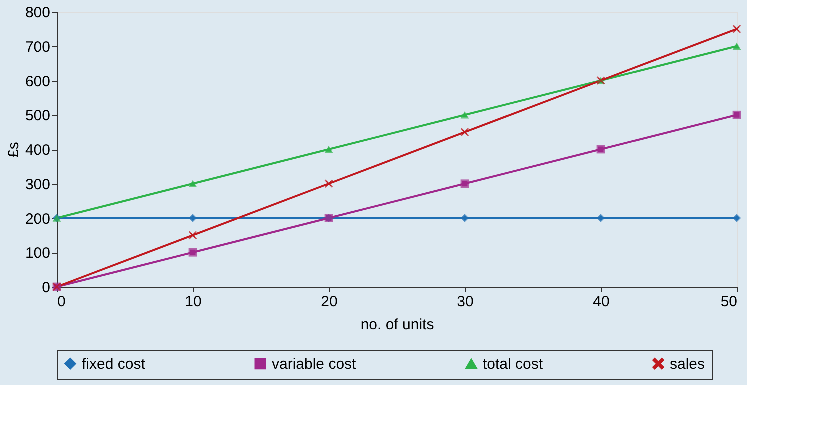 This screenshot has width=820, height=442. What do you see at coordinates (601, 302) in the screenshot?
I see `x-tick-label: 40` at bounding box center [601, 302].